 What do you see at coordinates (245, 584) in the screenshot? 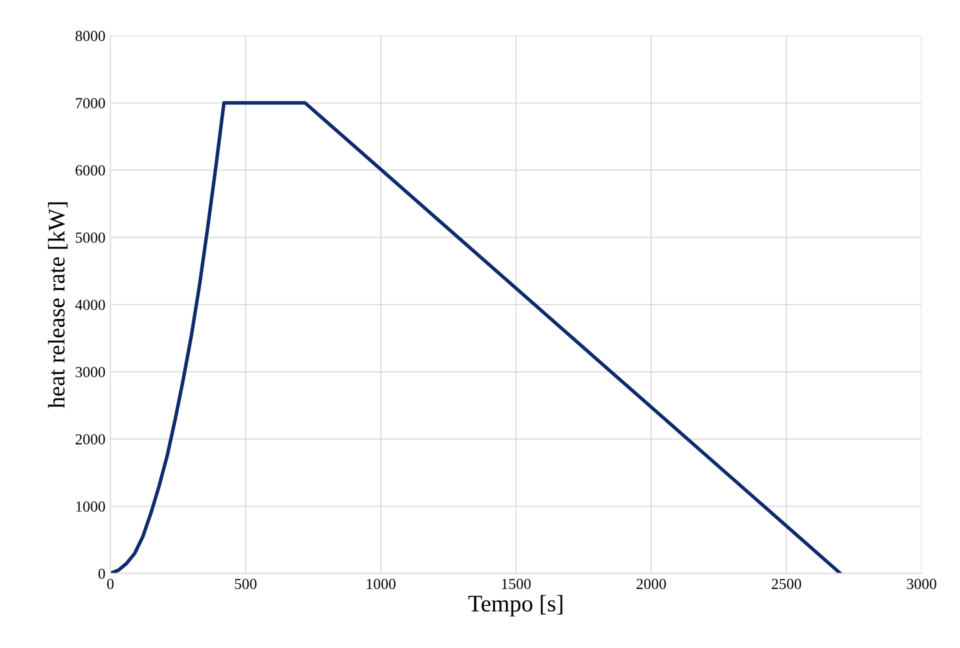
I see `x-tick-label: 500` at bounding box center [245, 584].